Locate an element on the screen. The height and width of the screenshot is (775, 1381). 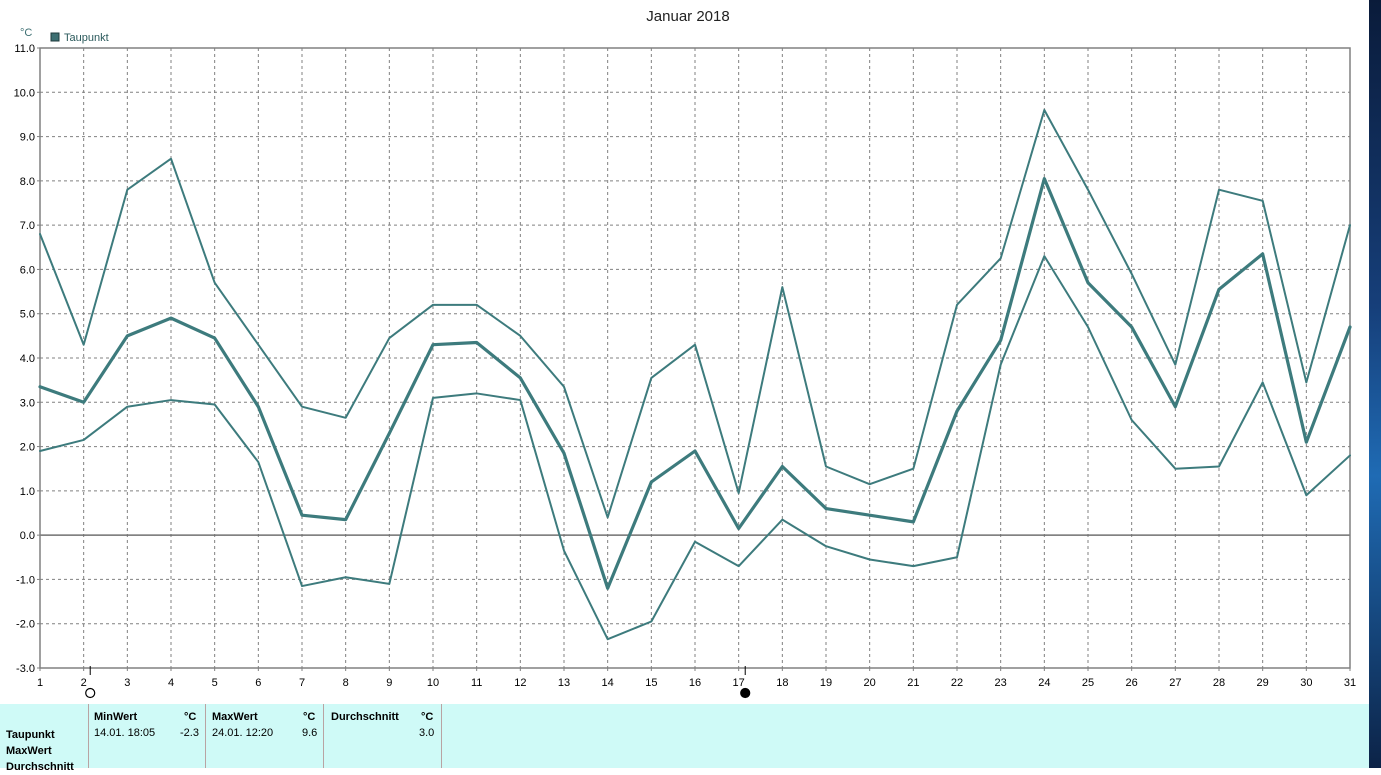
x-tick-label: 8 is located at coordinates (346, 683).